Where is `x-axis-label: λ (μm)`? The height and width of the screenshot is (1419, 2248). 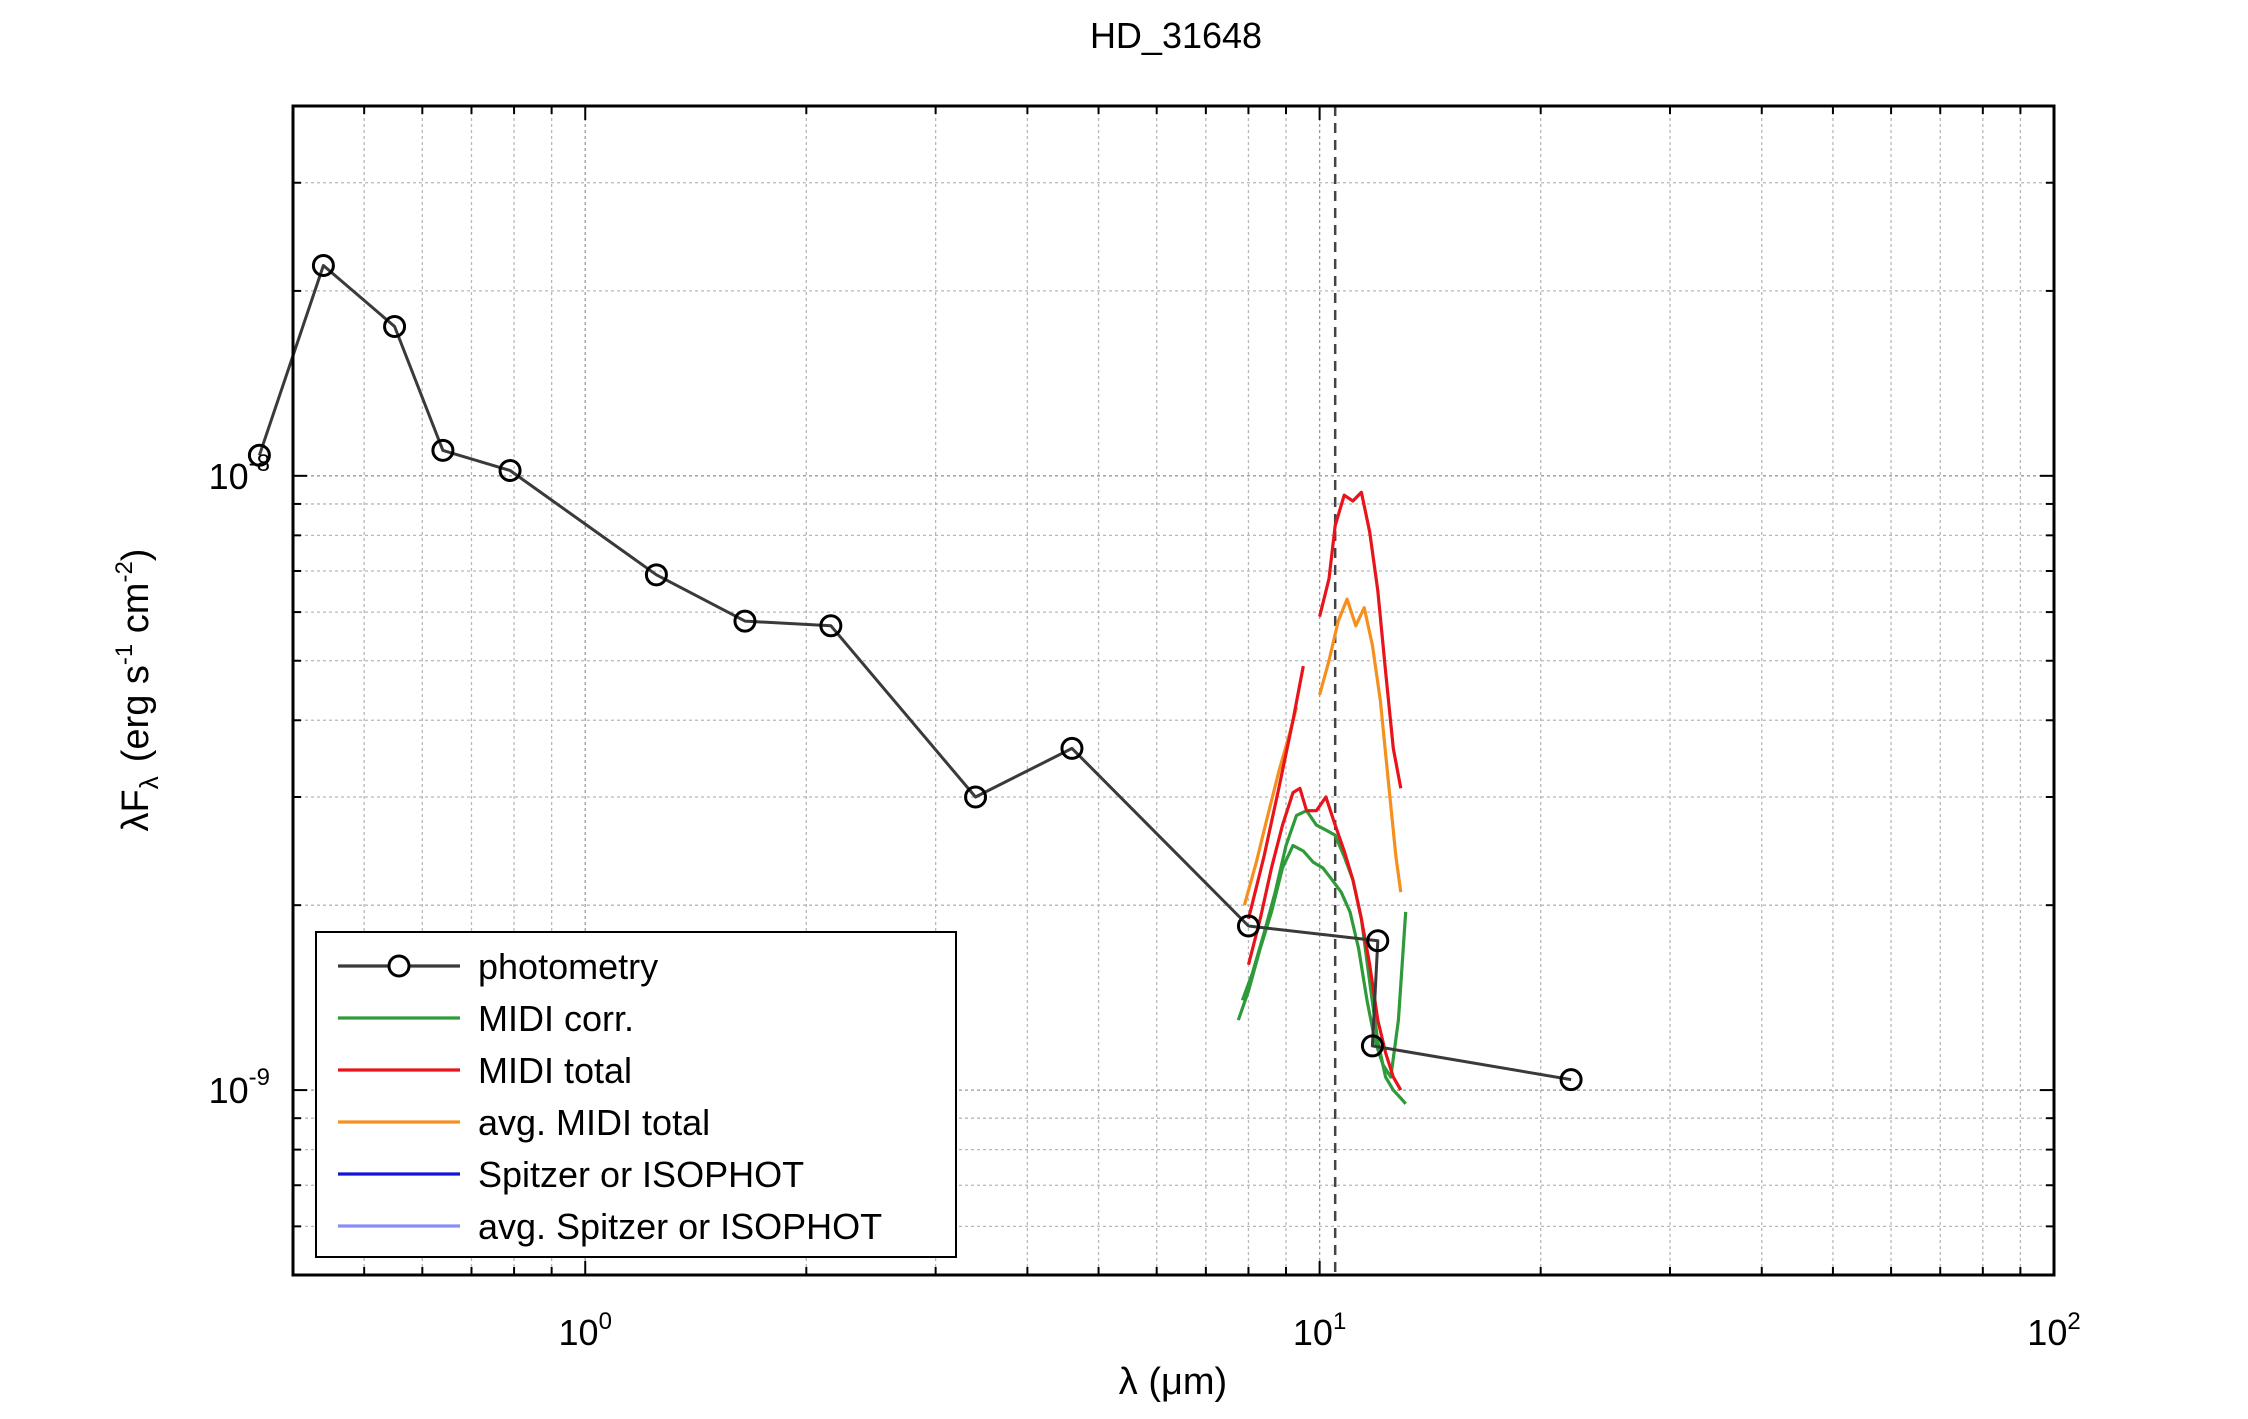
x-axis-label: λ (μm) is located at coordinates (1173, 1382).